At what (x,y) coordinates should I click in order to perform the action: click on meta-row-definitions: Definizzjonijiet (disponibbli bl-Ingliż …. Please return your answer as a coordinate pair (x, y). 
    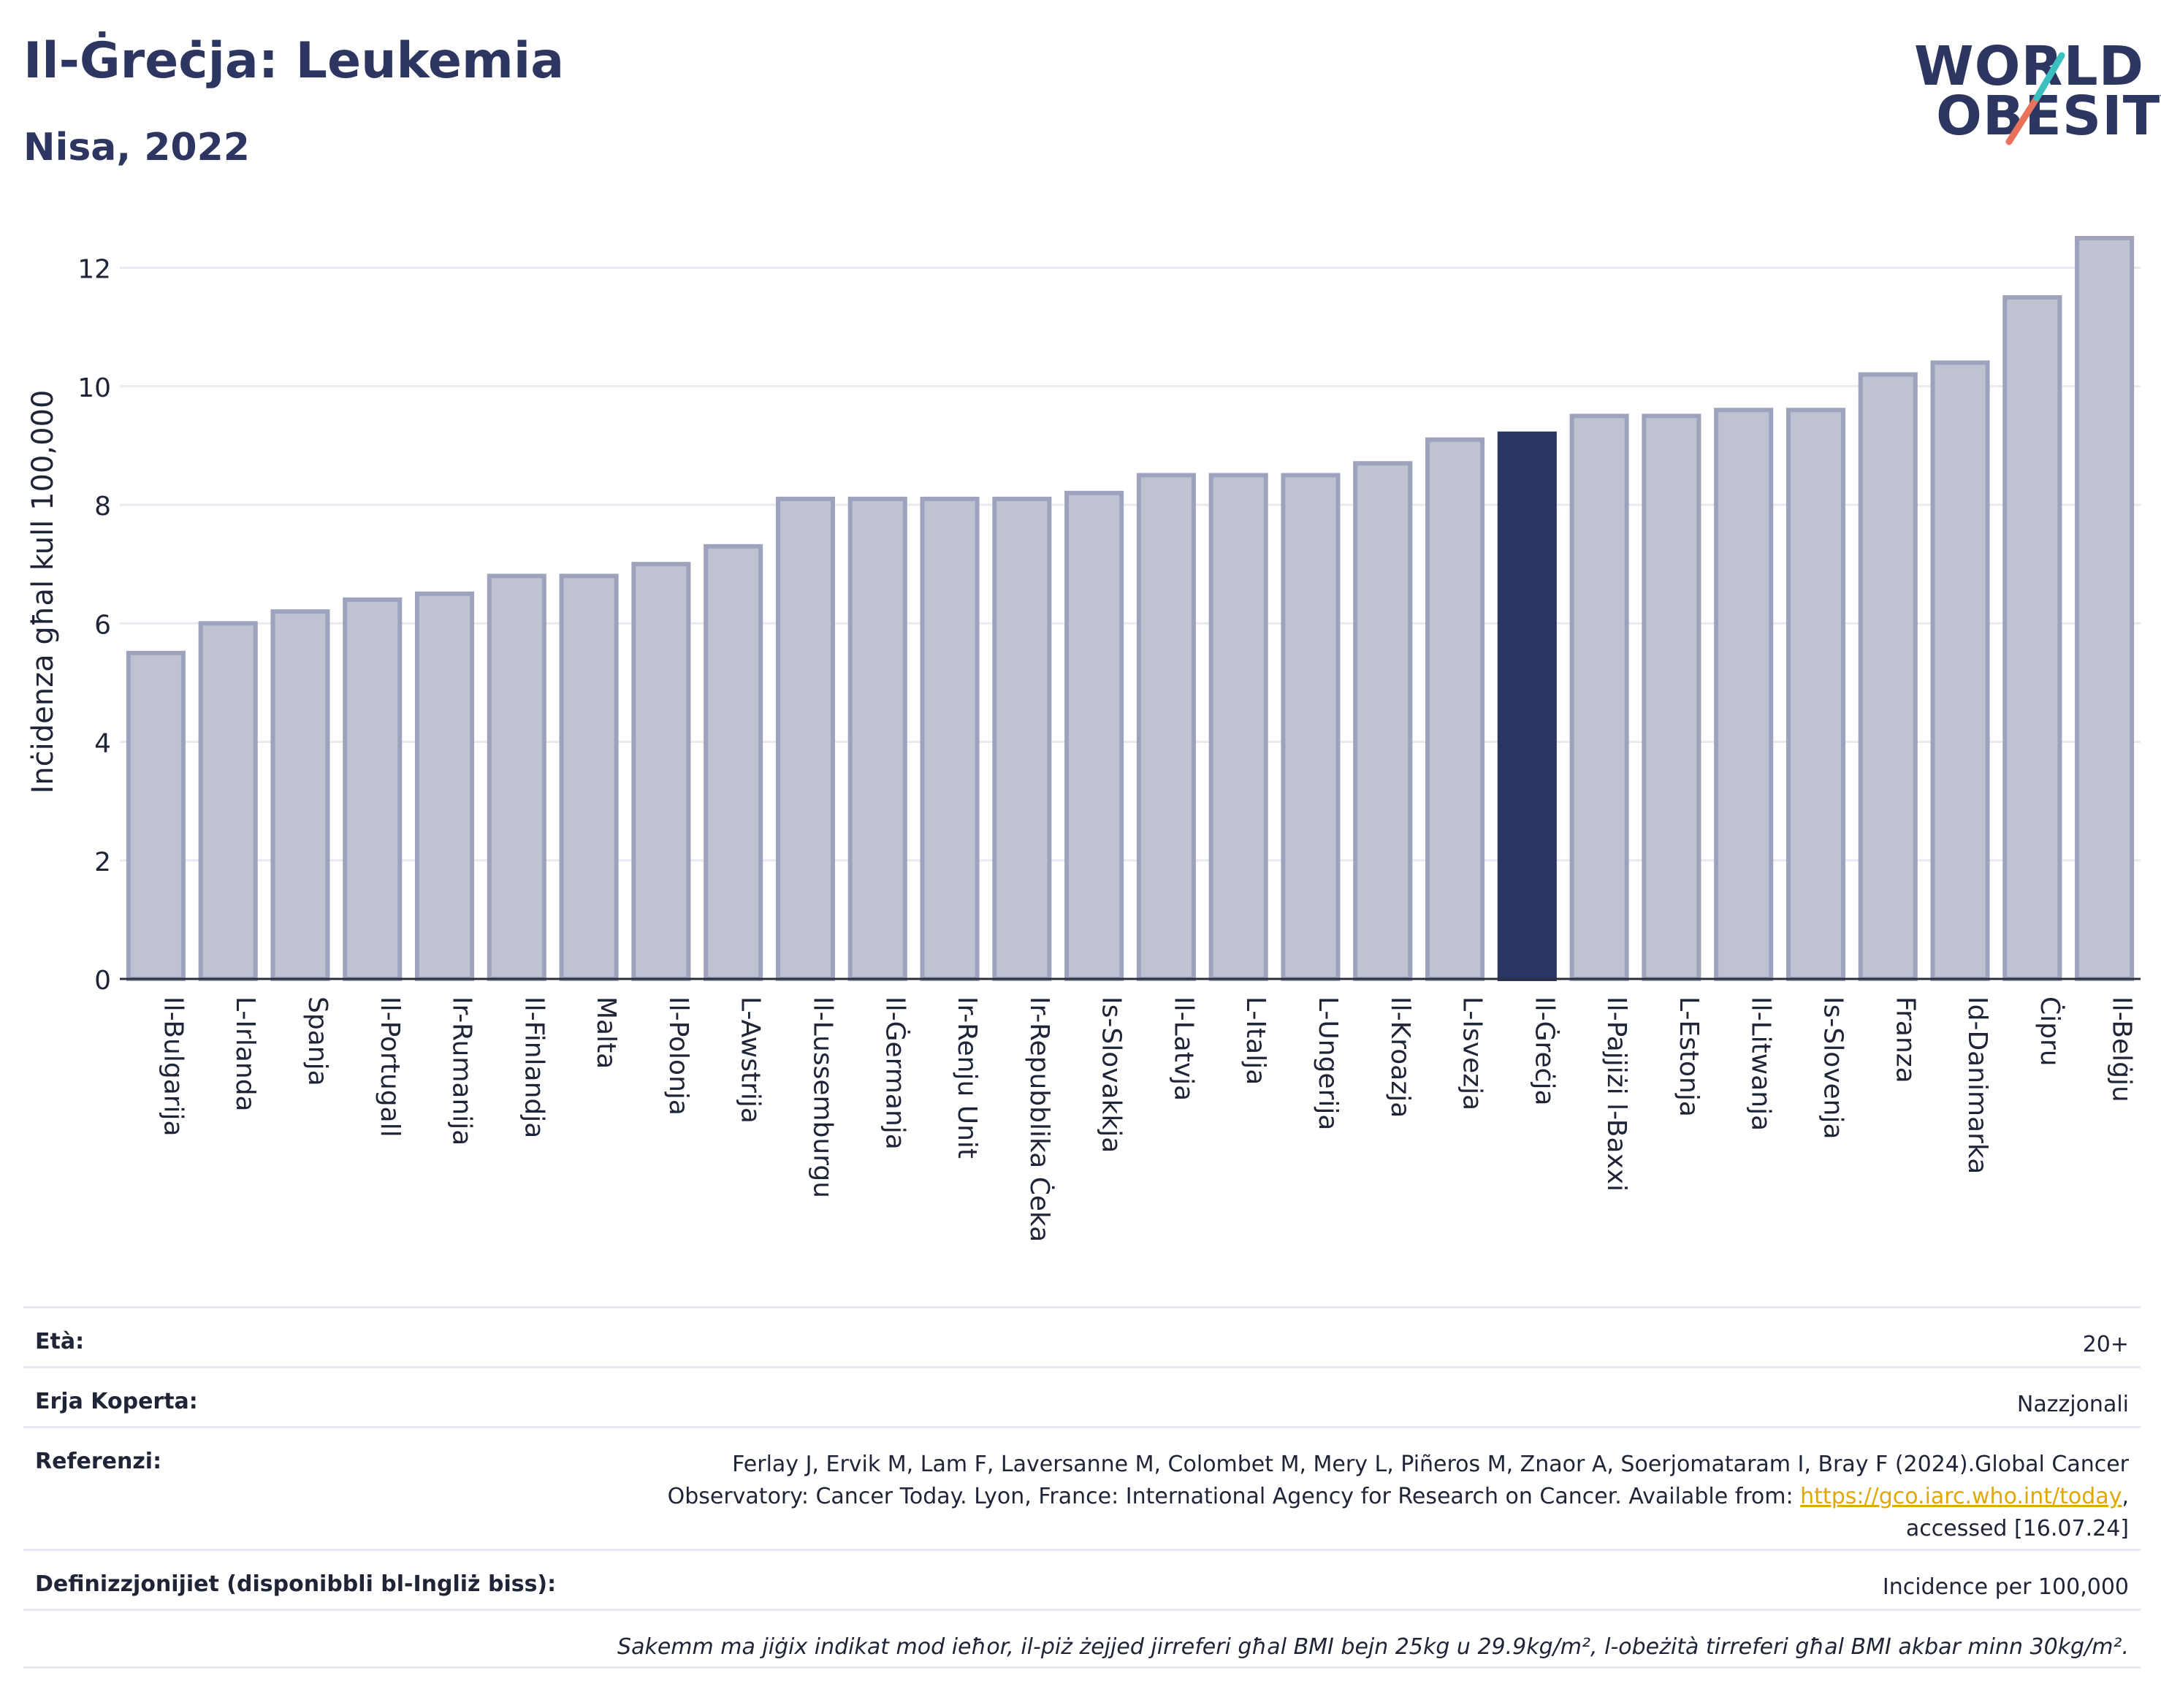
    Looking at the image, I should click on (1082, 1579).